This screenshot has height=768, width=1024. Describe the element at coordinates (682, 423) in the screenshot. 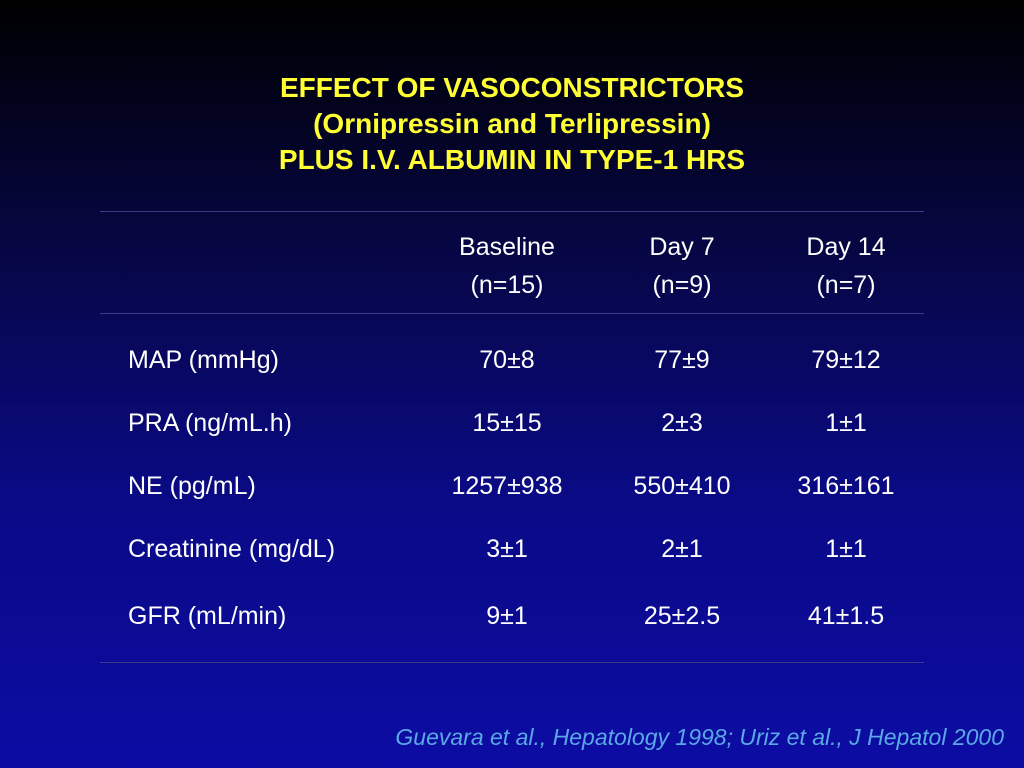

I see `table-cell: 2±3` at that location.